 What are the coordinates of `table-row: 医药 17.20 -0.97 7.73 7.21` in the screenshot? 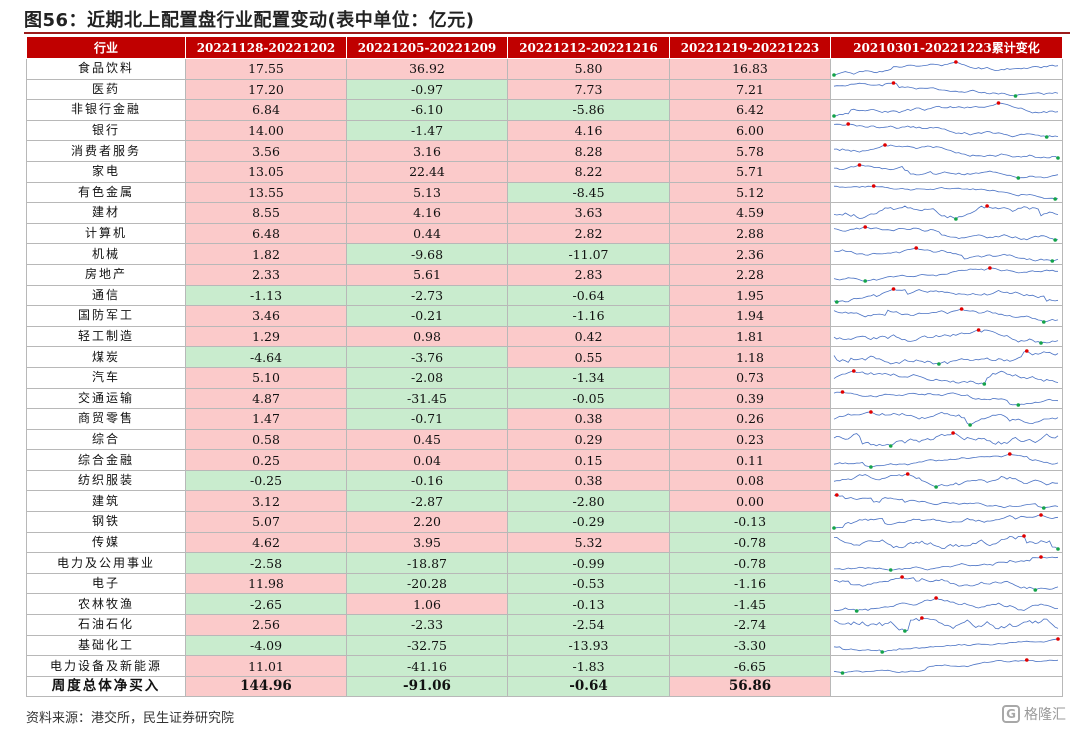 It's located at (544, 89).